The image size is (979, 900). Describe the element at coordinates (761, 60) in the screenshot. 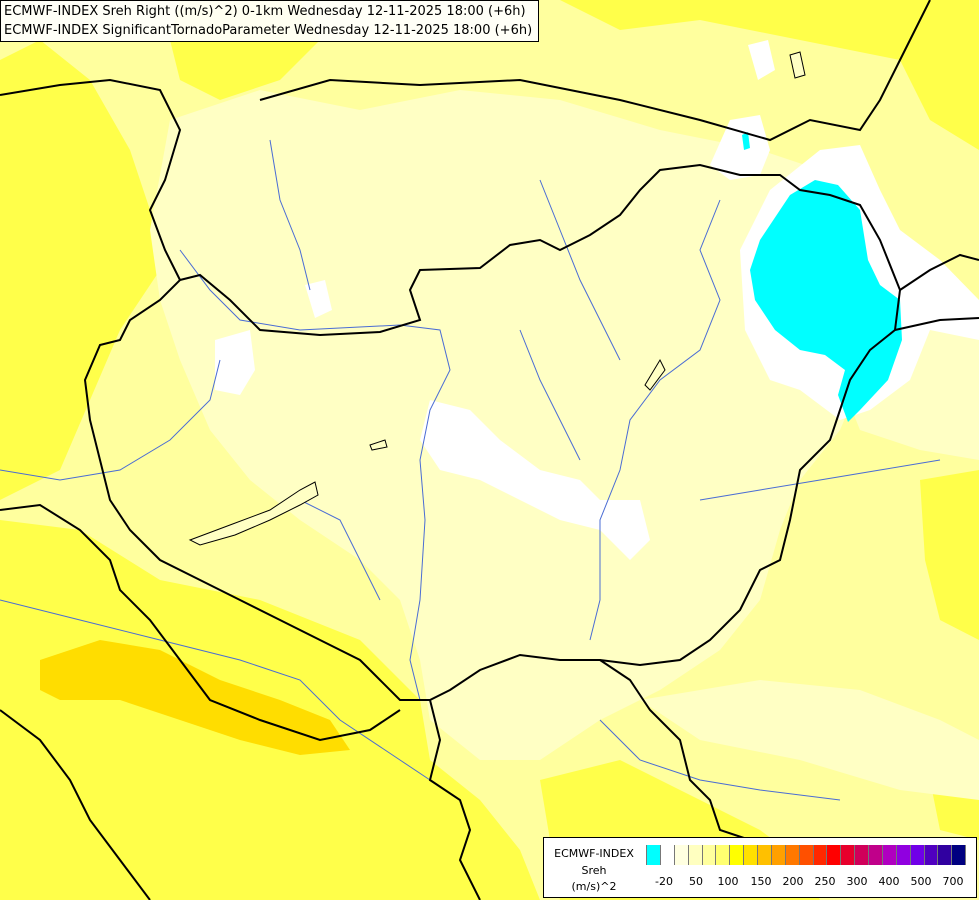

I see `white-zone-northeast-small` at that location.